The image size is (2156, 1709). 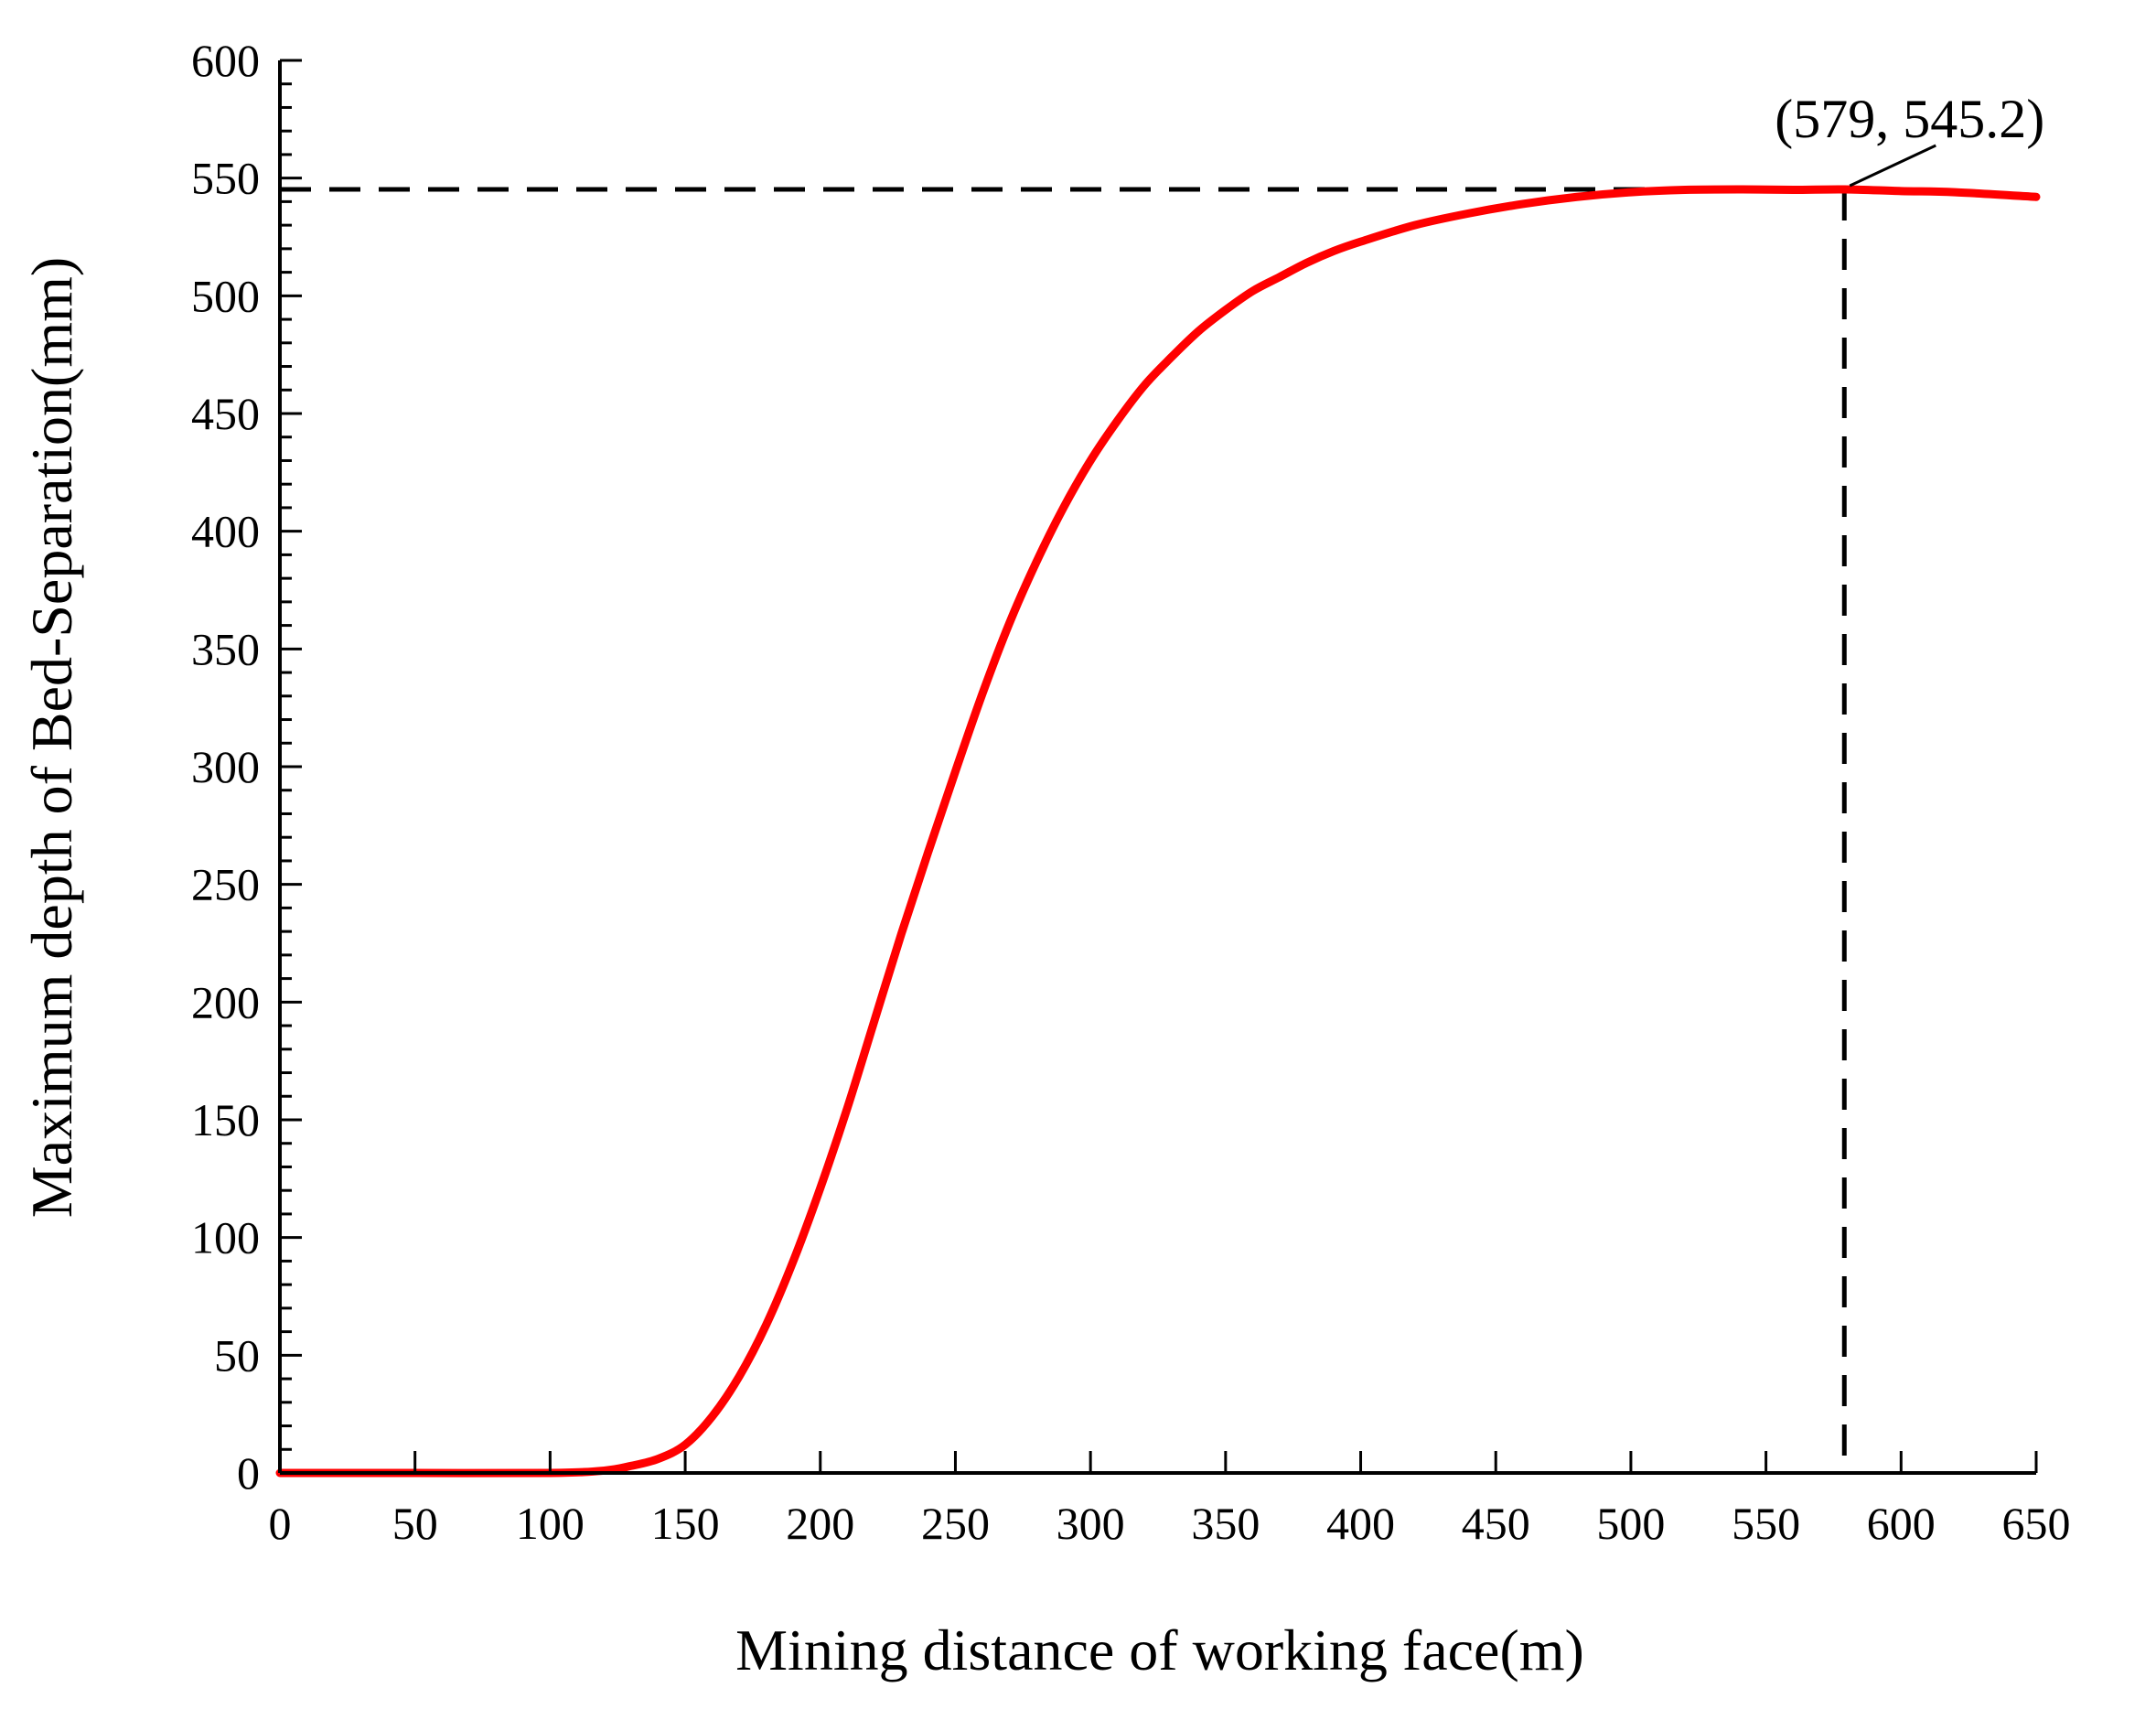 What do you see at coordinates (226, 649) in the screenshot?
I see `y-tick-label: 350` at bounding box center [226, 649].